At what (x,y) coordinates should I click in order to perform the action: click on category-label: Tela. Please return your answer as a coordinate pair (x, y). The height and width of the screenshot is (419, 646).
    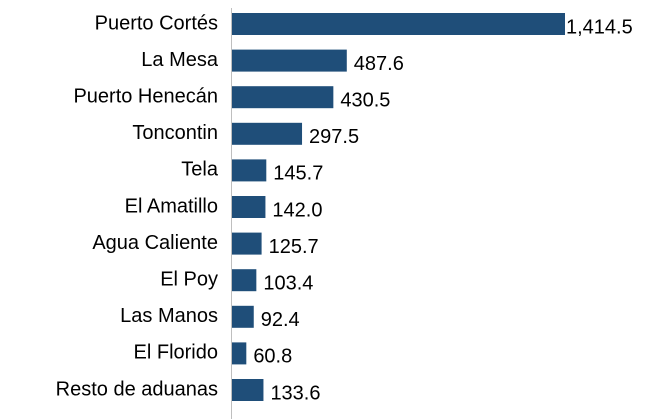
    Looking at the image, I should click on (200, 170).